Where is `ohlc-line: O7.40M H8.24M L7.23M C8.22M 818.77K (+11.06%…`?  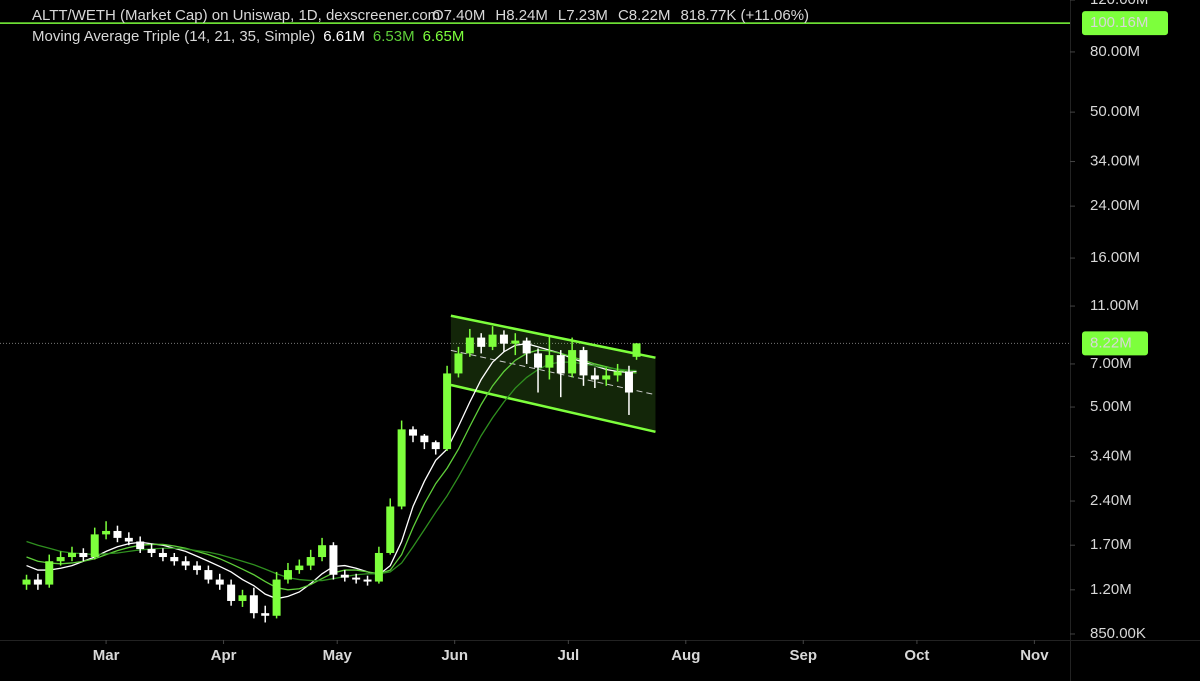 ohlc-line: O7.40M H8.24M L7.23M C8.22M 818.77K (+11.06%… is located at coordinates (620, 15).